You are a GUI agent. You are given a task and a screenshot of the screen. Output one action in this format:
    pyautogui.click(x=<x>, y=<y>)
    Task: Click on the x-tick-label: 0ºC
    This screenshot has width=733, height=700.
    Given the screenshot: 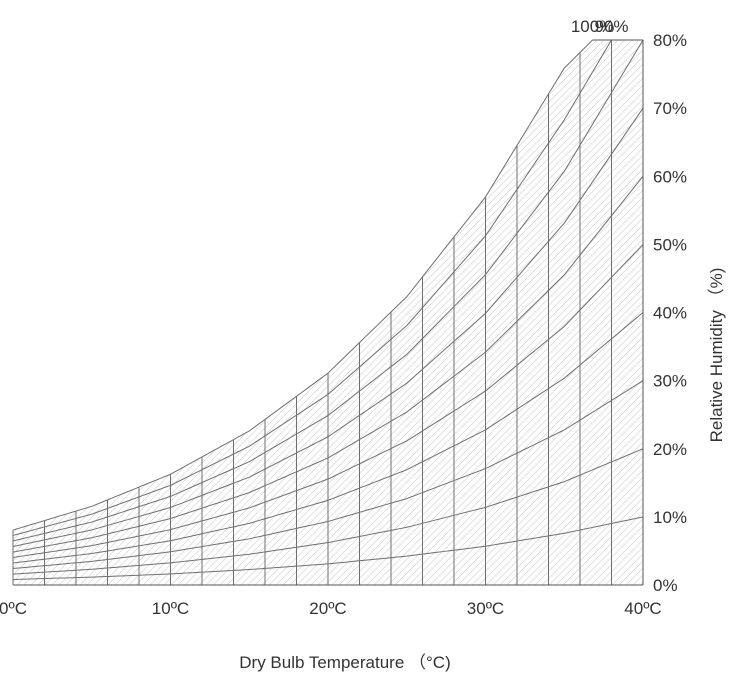 What is the action you would take?
    pyautogui.click(x=13, y=608)
    